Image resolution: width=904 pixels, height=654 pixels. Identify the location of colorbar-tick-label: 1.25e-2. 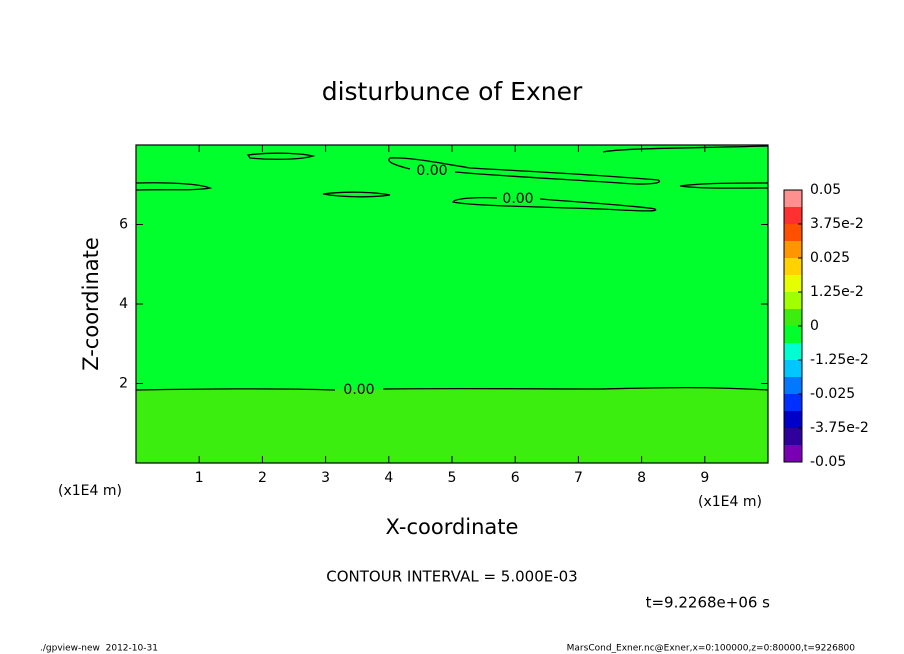
(837, 292).